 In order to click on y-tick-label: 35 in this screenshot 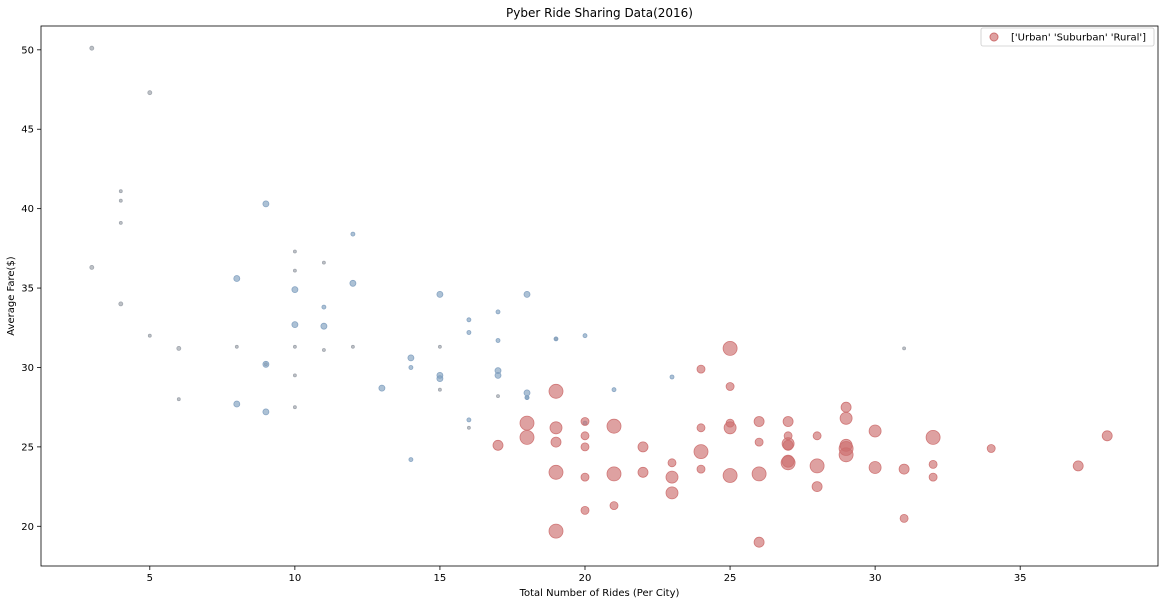, I will do `click(27, 289)`.